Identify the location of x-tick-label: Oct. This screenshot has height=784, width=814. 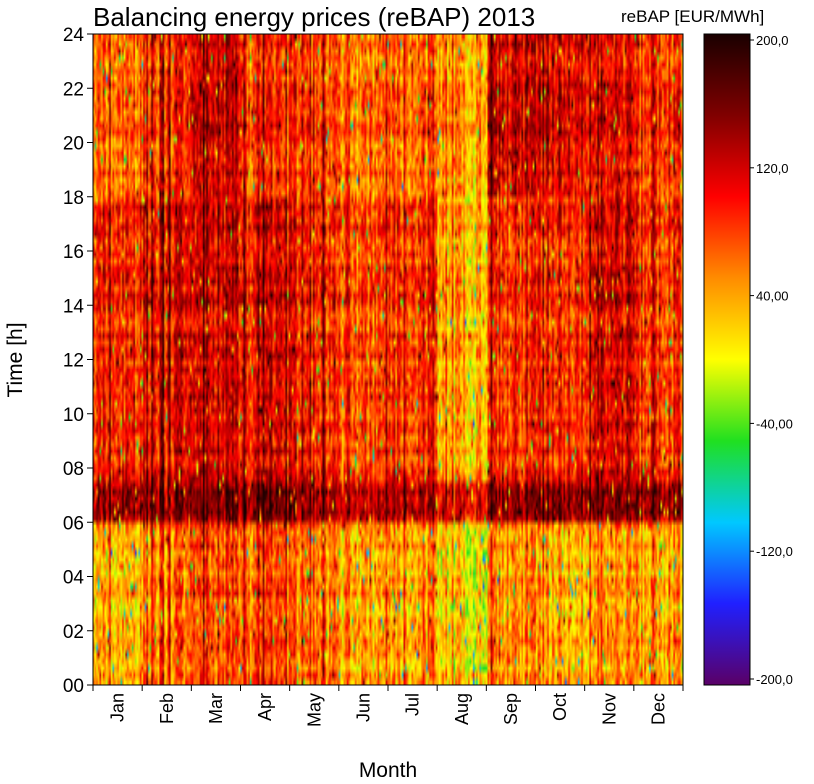
(560, 707).